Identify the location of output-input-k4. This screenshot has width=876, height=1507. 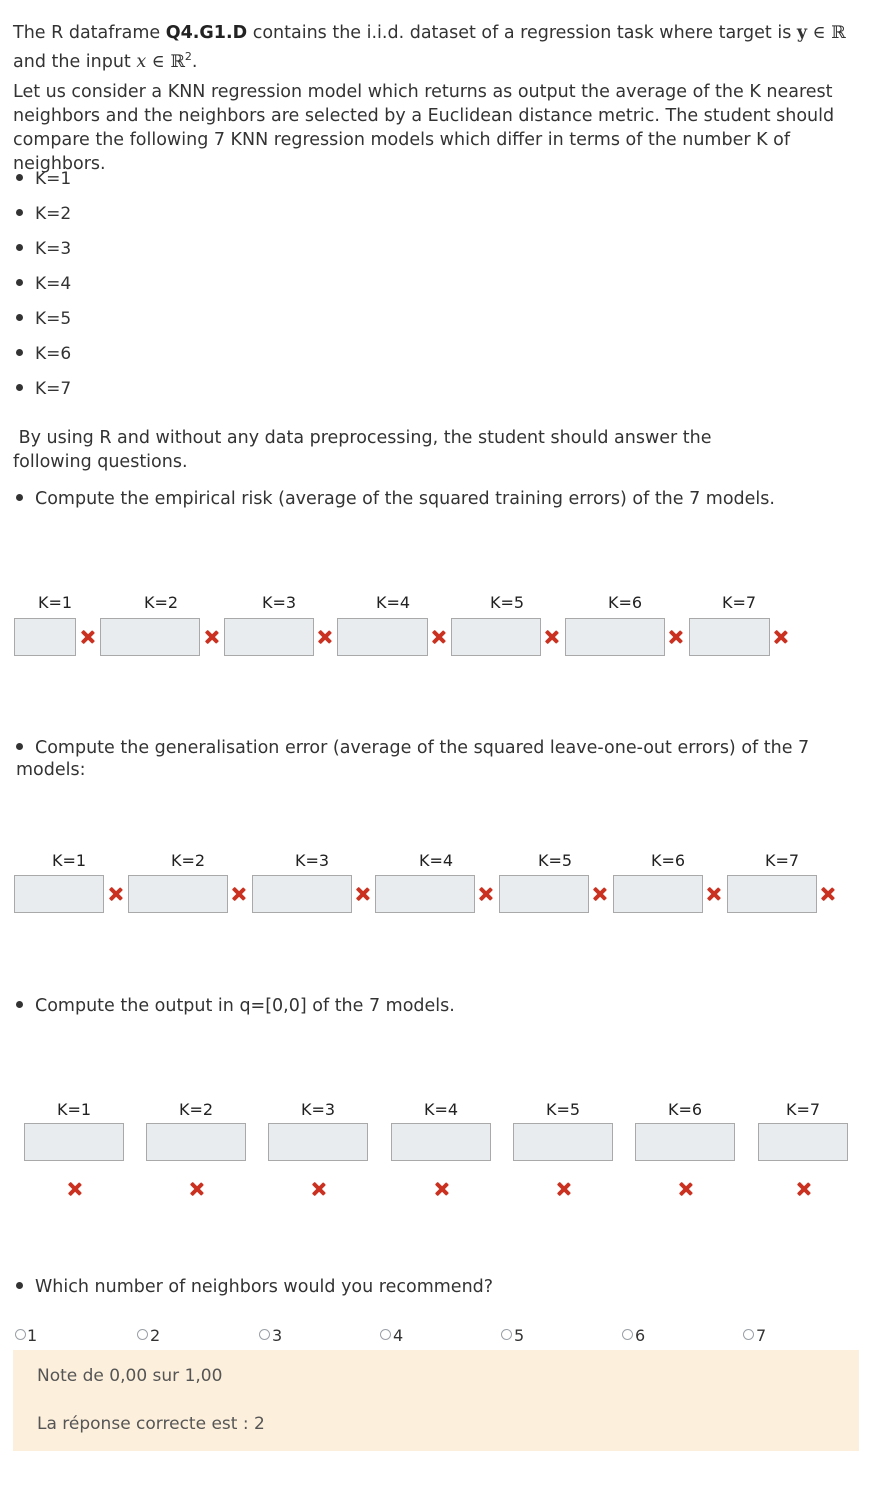
(441, 1142).